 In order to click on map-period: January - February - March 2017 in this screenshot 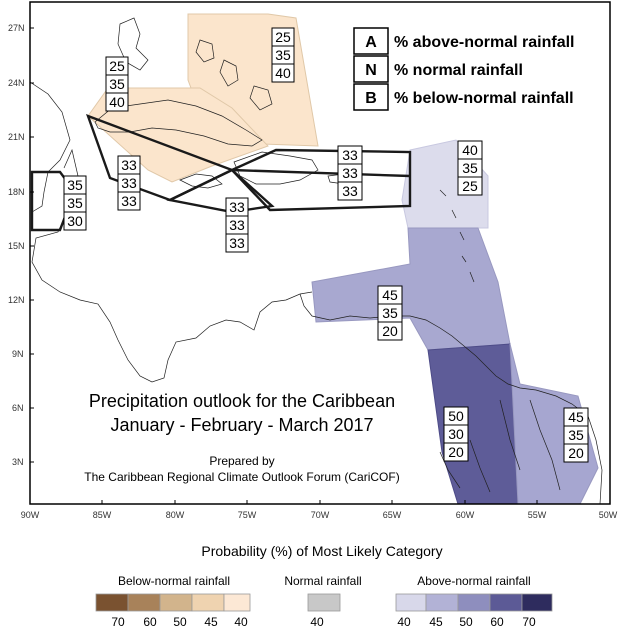, I will do `click(241, 425)`.